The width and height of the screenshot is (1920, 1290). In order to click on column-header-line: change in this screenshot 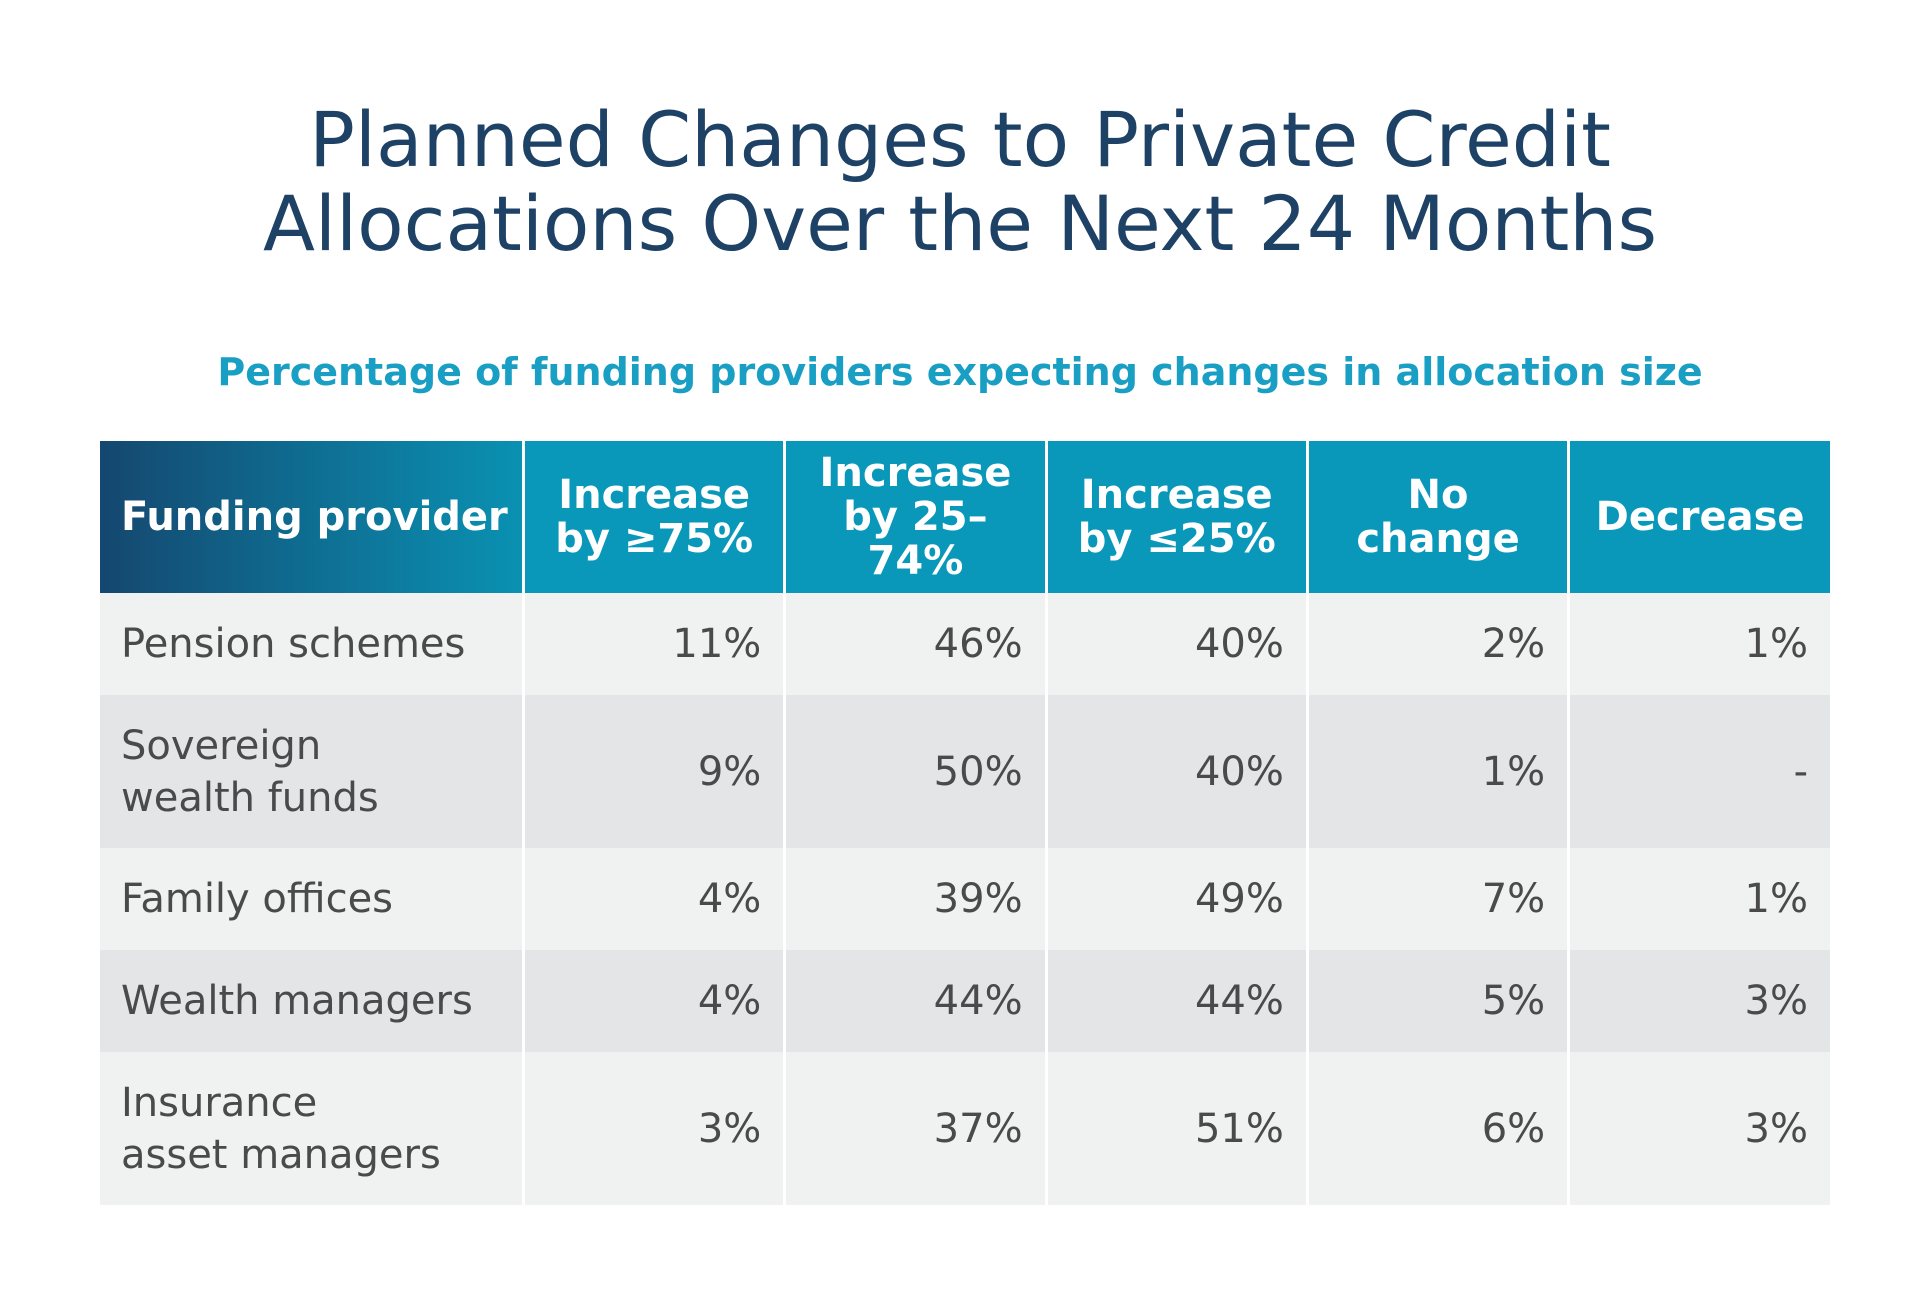, I will do `click(1438, 539)`.